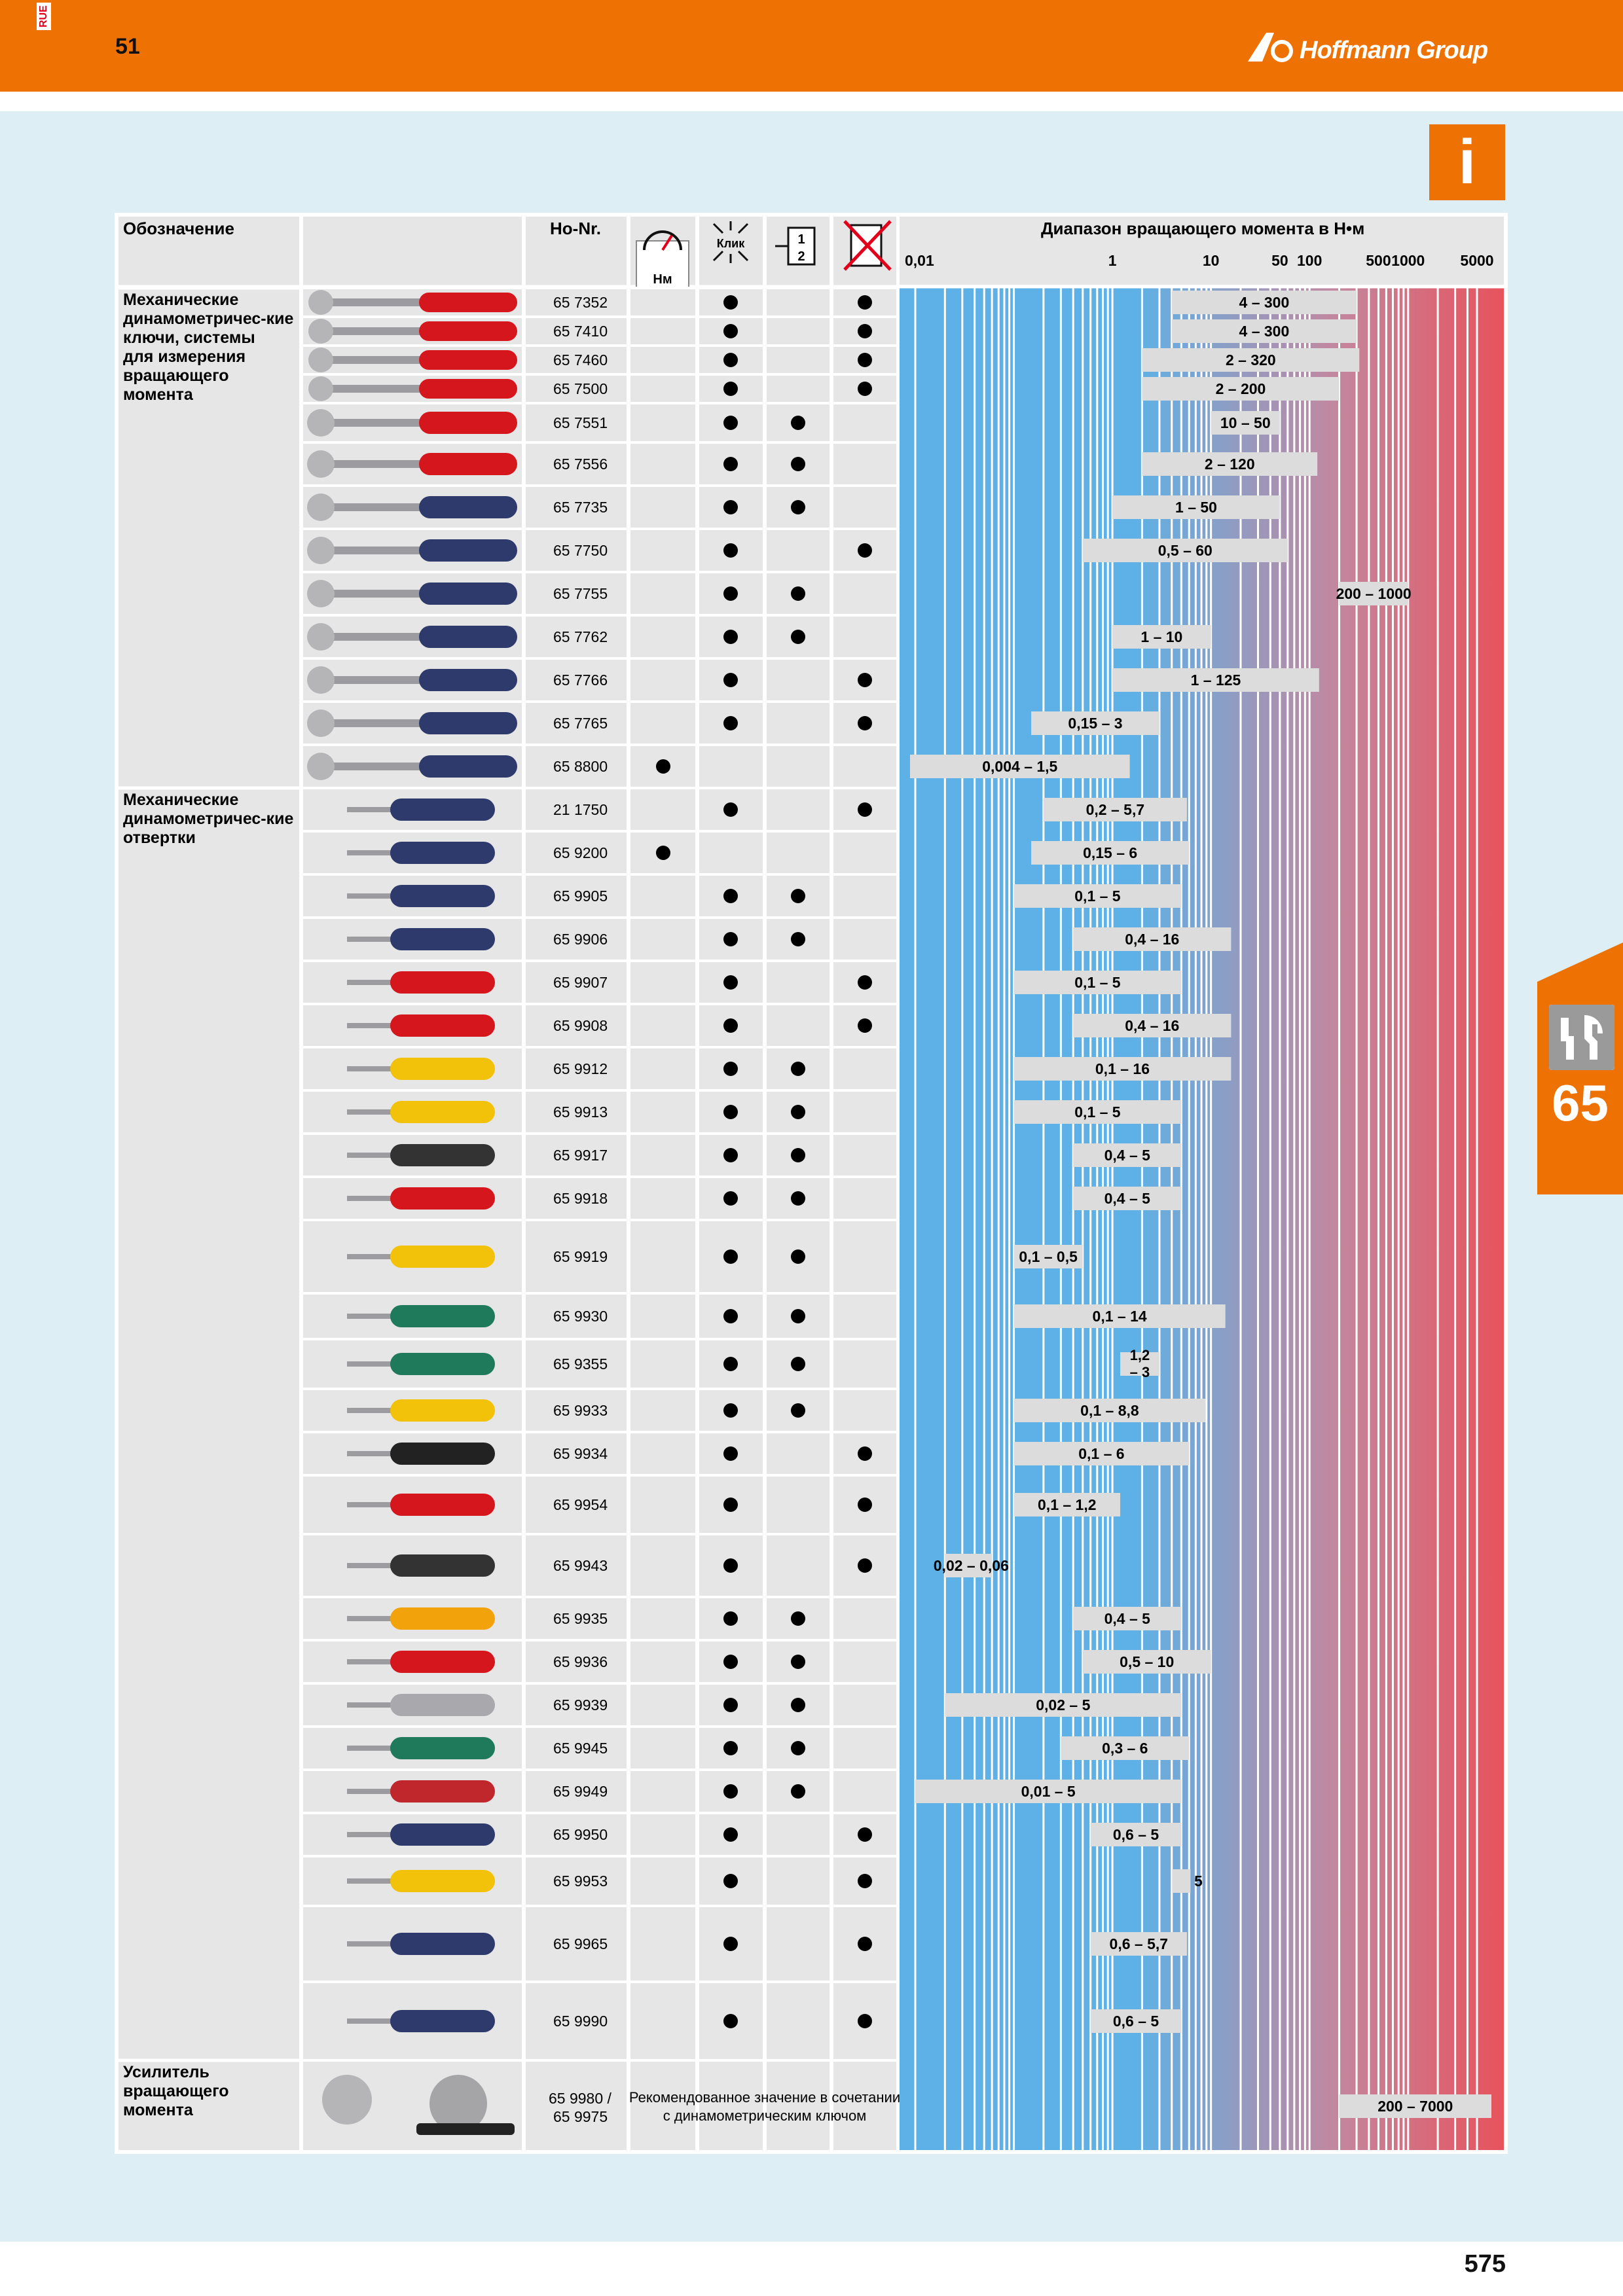 The height and width of the screenshot is (2296, 1623). Describe the element at coordinates (1048, 1791) in the screenshot. I see `range-label: 0,01 – 5` at that location.